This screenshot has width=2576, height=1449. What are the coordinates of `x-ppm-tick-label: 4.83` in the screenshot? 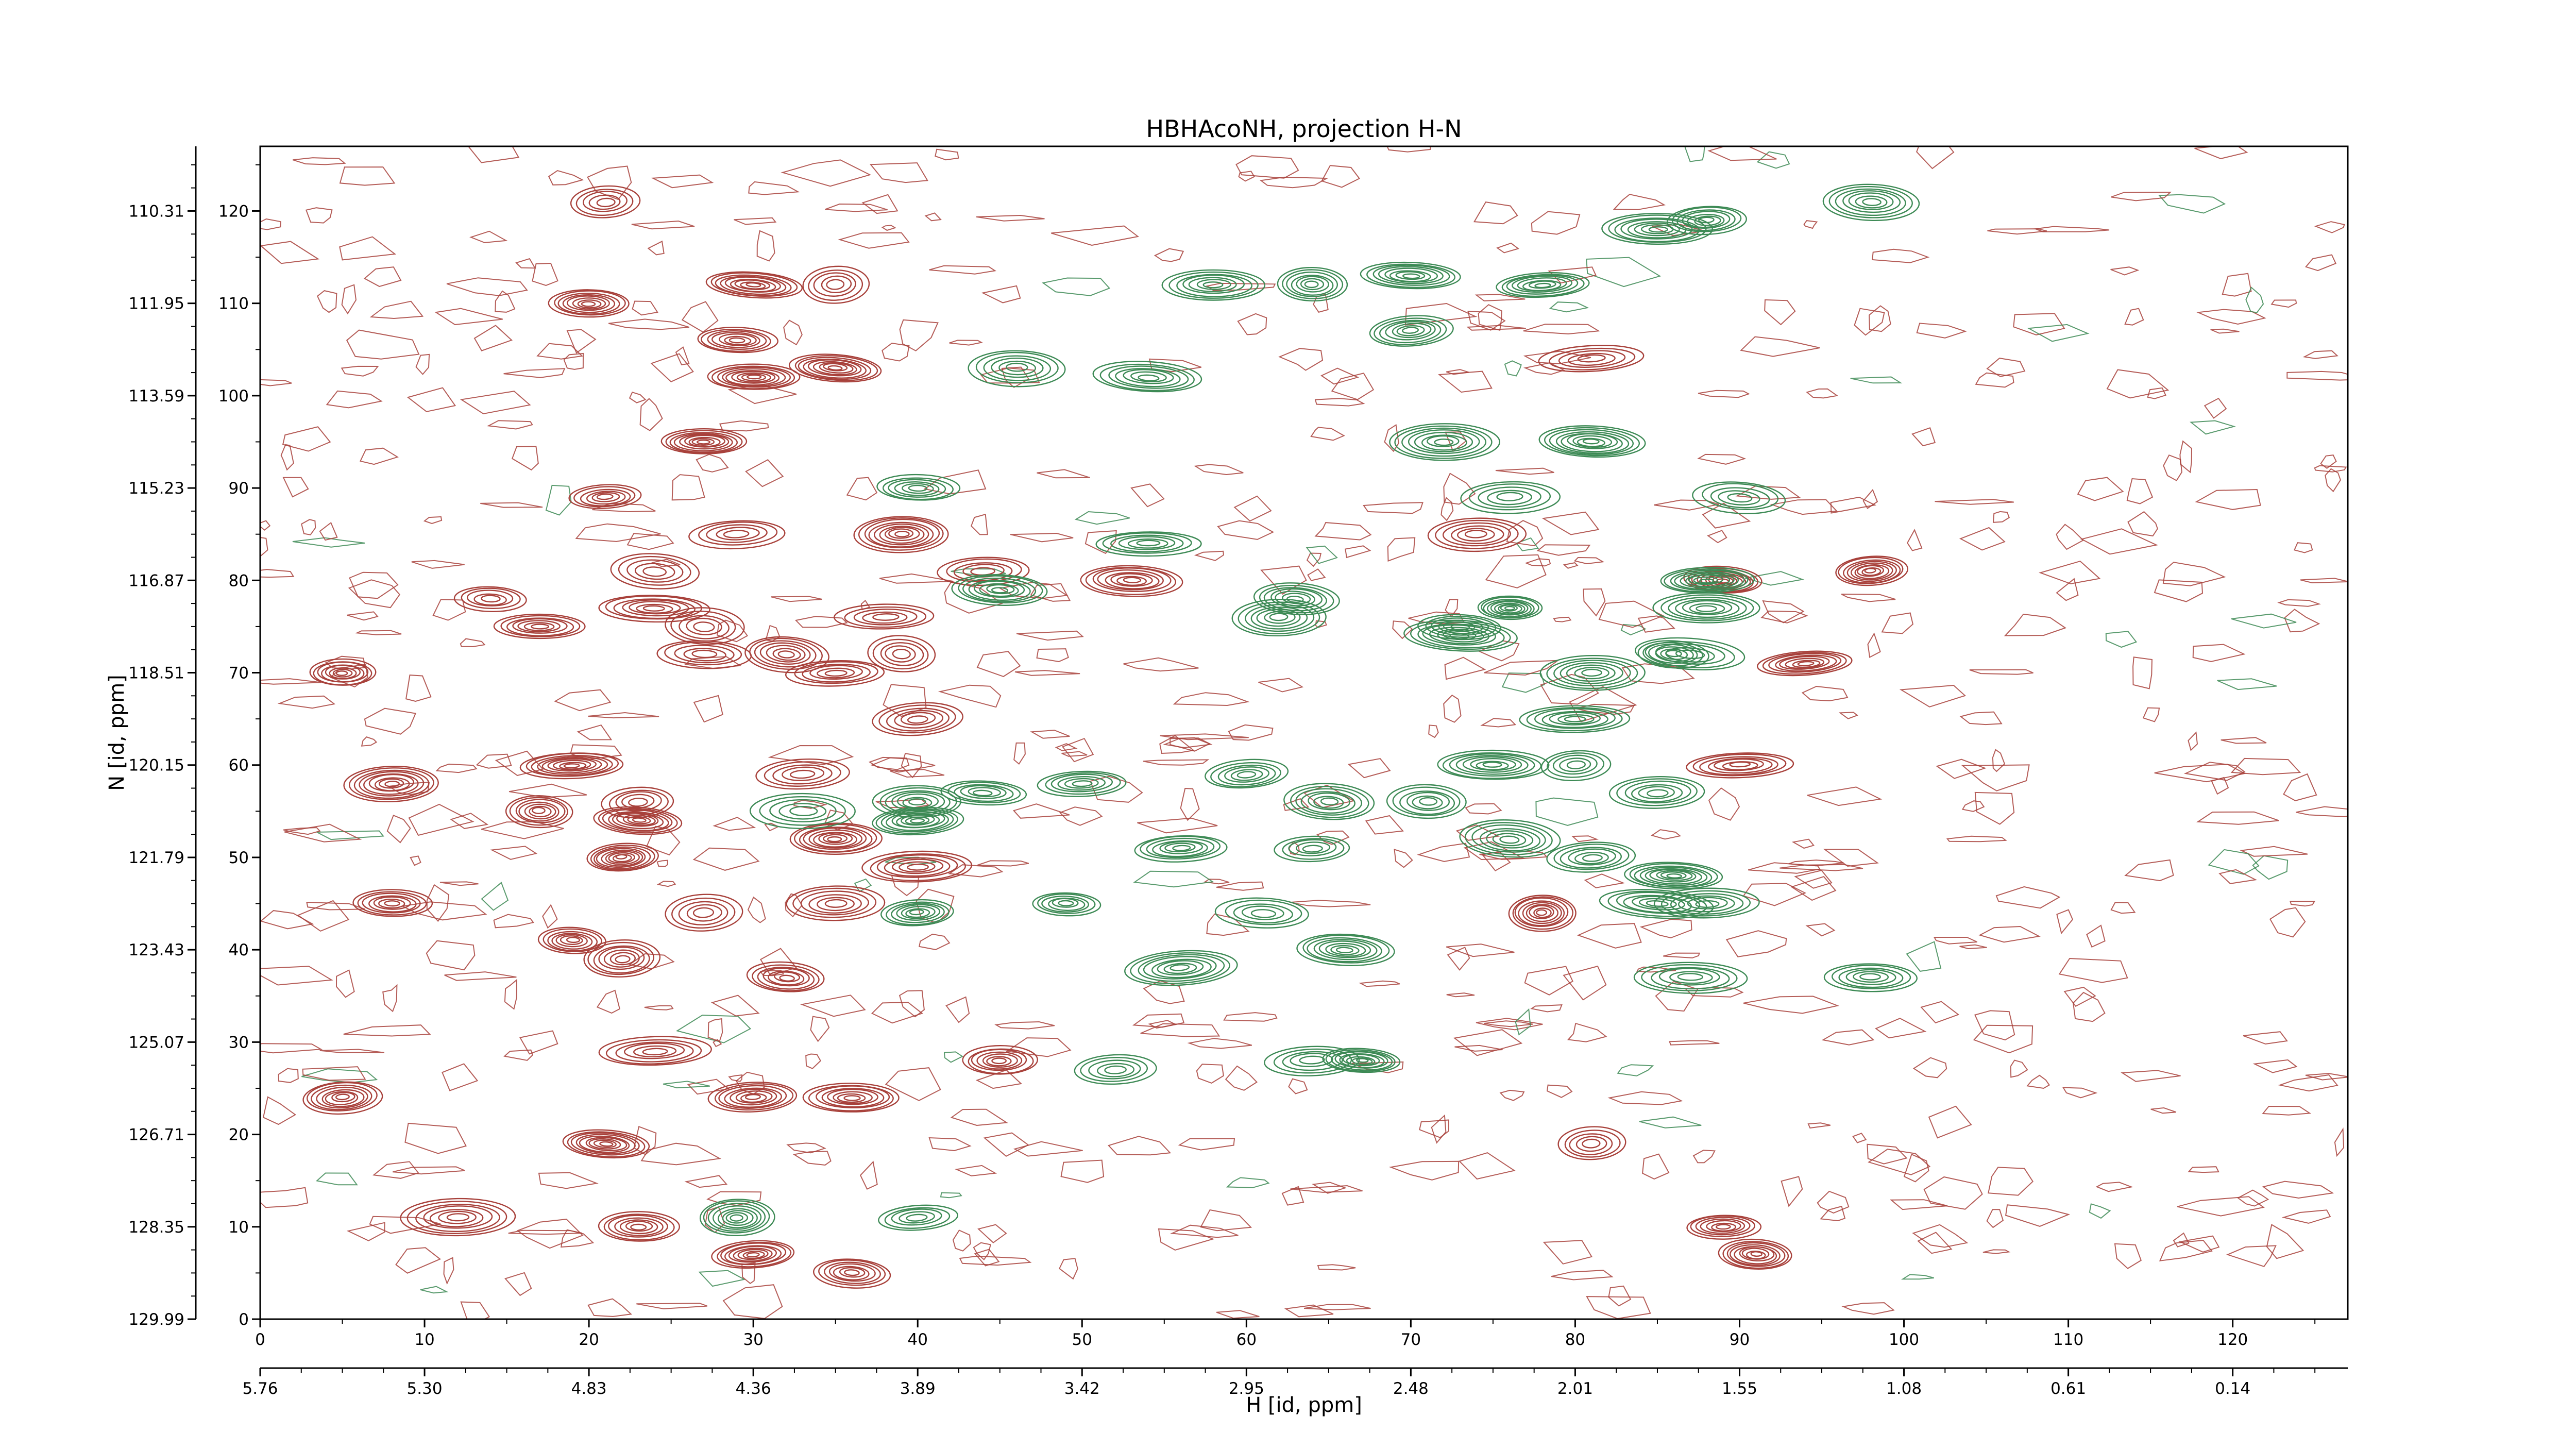 It's located at (589, 1388).